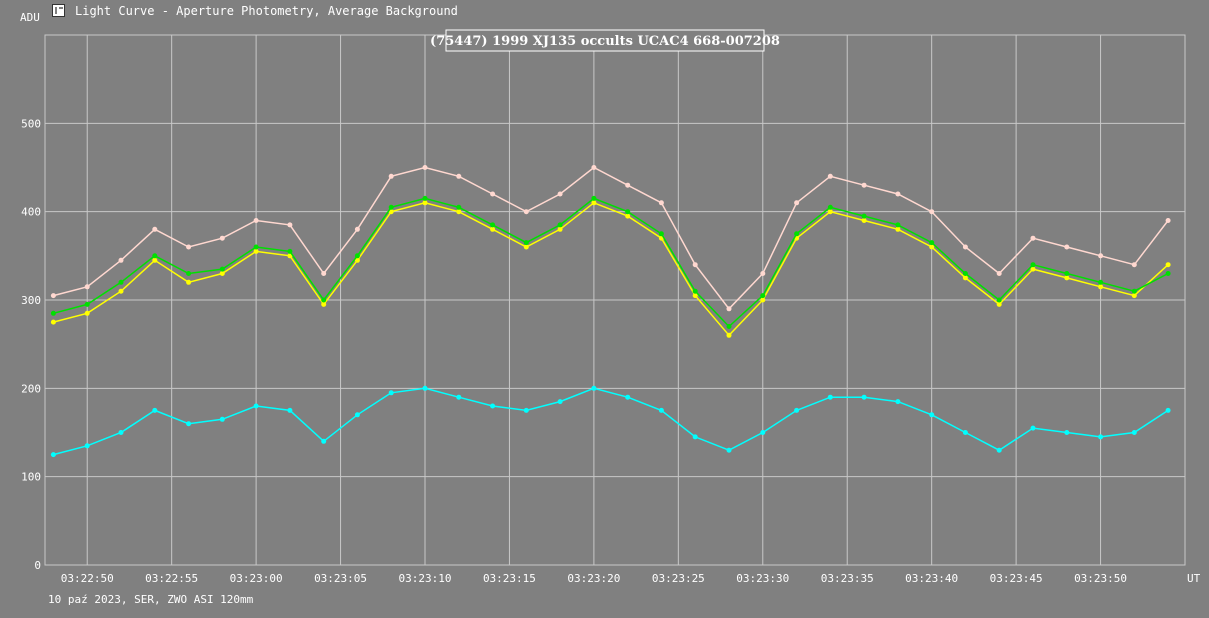 This screenshot has height=618, width=1209. I want to click on y-tick-label: 300, so click(31, 300).